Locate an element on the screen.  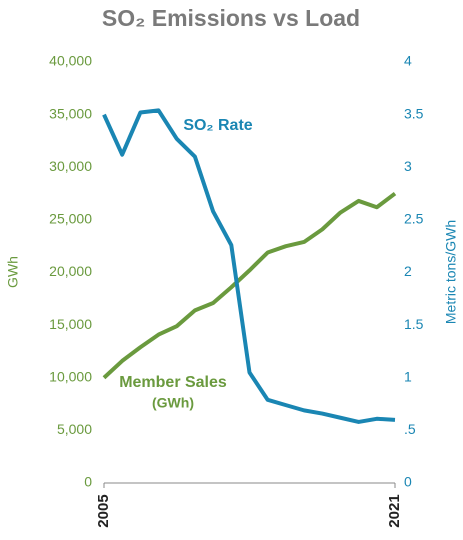
y2-tick-label: 4 is located at coordinates (408, 61).